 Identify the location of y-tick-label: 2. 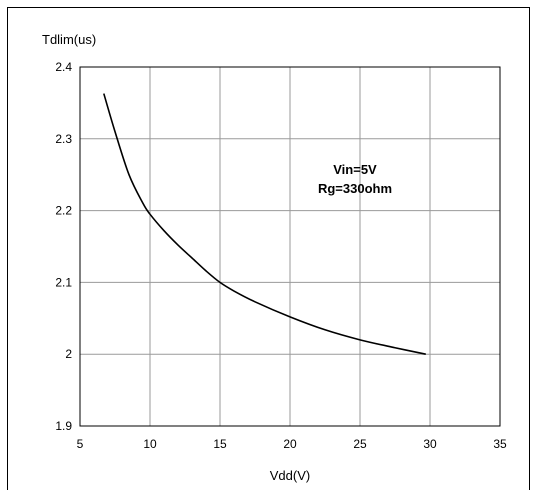
(68, 354).